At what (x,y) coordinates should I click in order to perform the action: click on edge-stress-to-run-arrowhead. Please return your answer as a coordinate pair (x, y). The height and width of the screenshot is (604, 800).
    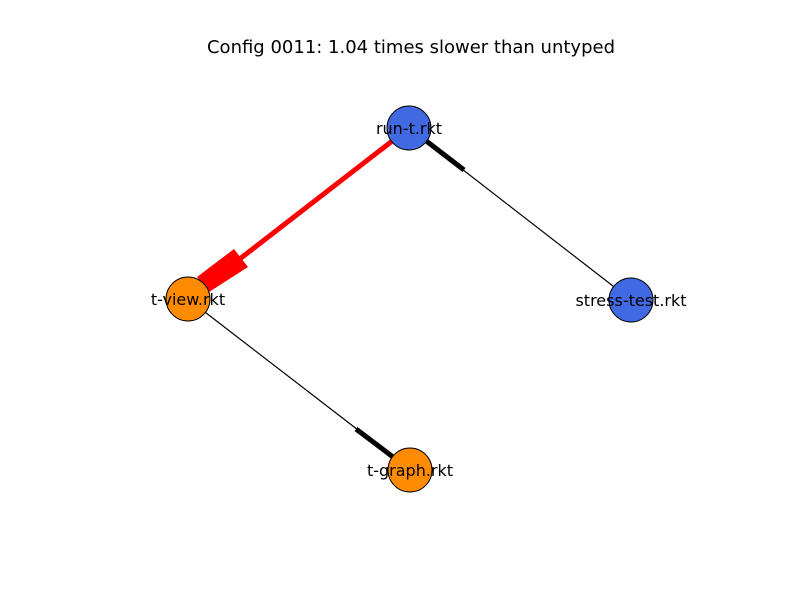
    Looking at the image, I should click on (444, 155).